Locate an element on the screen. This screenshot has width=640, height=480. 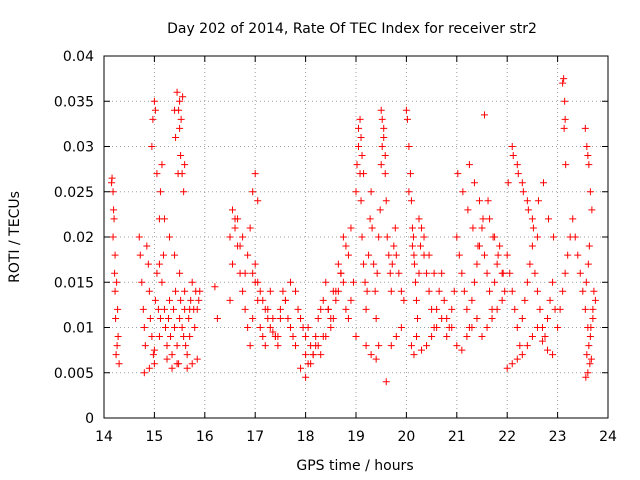
x-tick-label: 17 is located at coordinates (255, 437).